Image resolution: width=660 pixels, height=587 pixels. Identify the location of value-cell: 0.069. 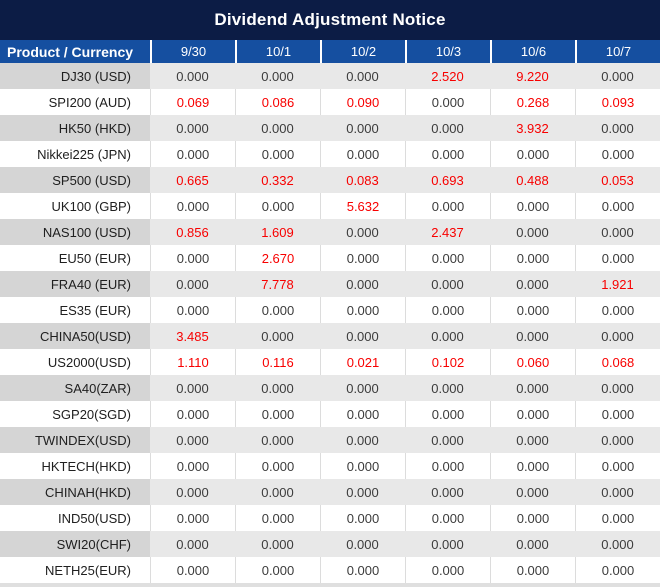
(192, 102).